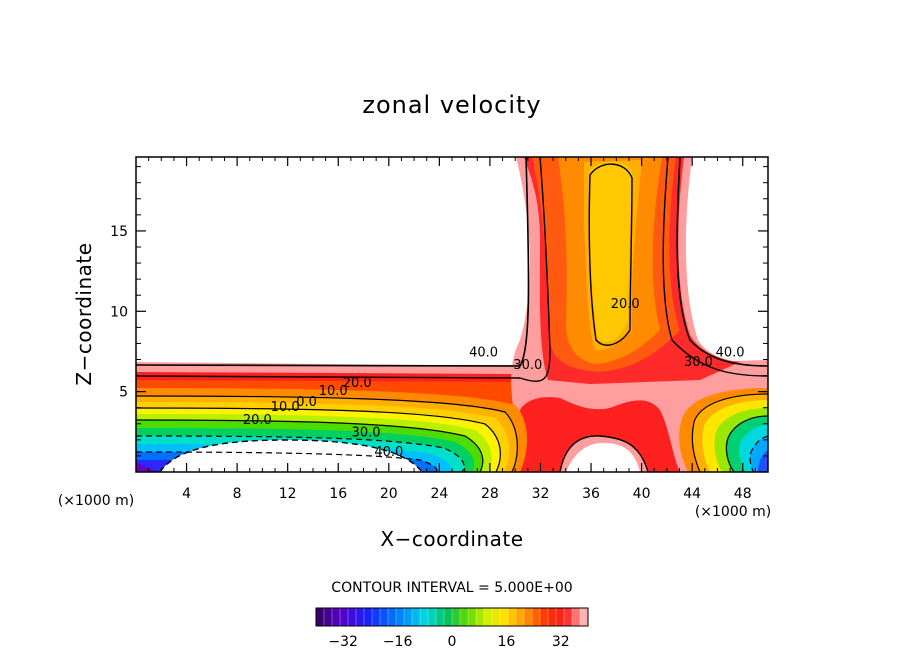 This screenshot has height=658, width=904. What do you see at coordinates (603, 457) in the screenshot?
I see `surface-blank-right` at bounding box center [603, 457].